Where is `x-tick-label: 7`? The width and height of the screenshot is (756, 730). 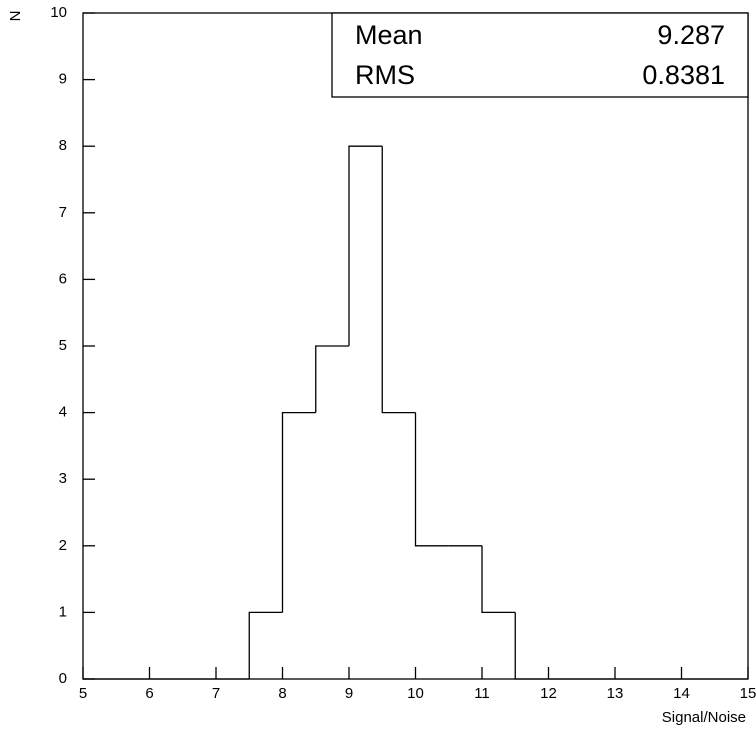
x-tick-label: 7 is located at coordinates (216, 693).